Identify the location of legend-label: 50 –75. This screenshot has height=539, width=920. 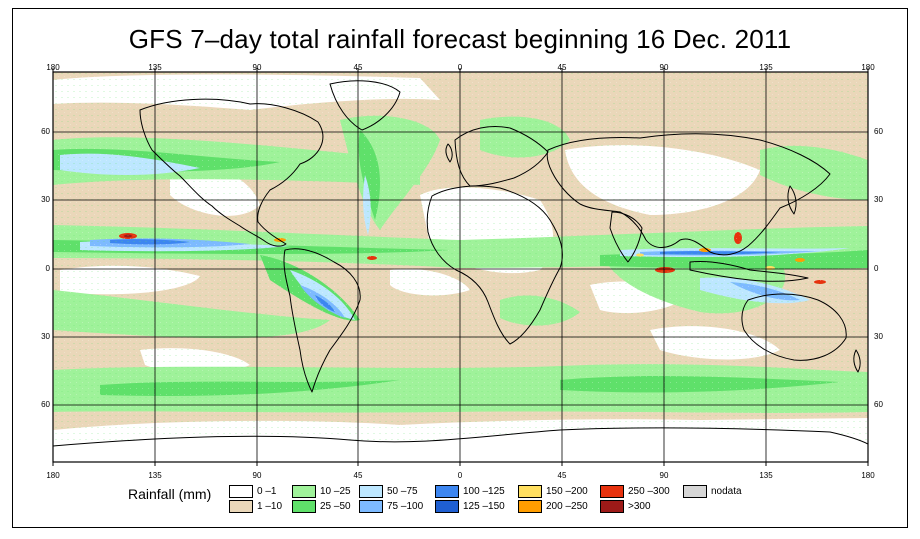
(402, 491).